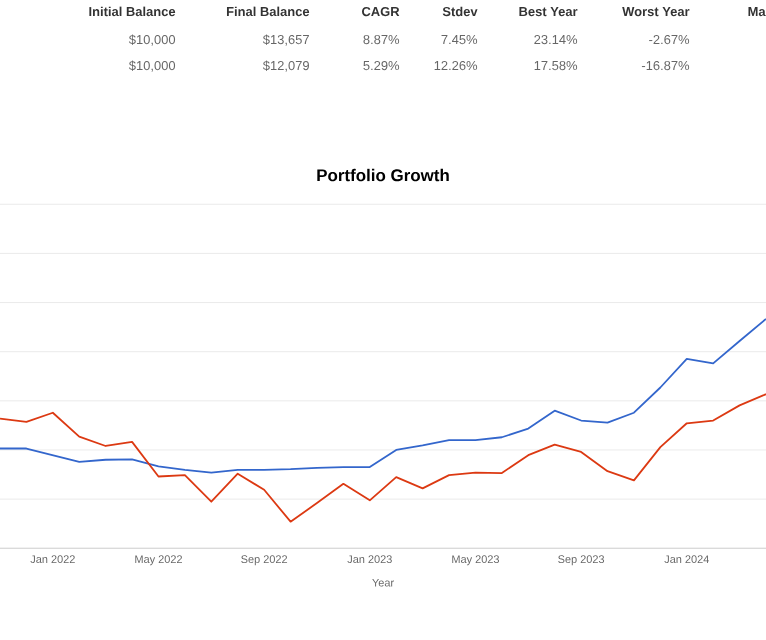 The height and width of the screenshot is (640, 766). Describe the element at coordinates (383, 175) in the screenshot. I see `chart-title: Portfolio Growth` at that location.